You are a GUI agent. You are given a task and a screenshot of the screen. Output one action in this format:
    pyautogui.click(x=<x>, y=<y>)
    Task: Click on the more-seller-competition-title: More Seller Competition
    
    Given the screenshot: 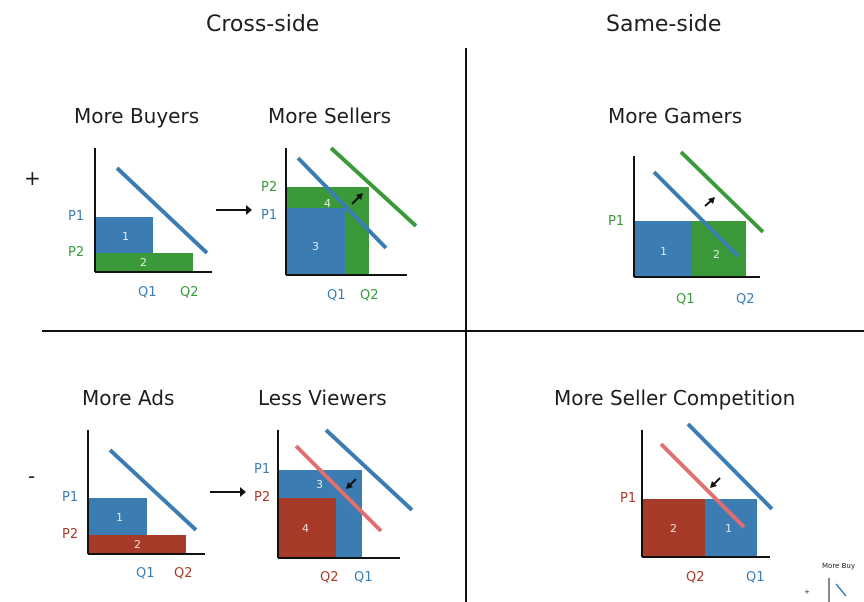 What is the action you would take?
    pyautogui.click(x=675, y=398)
    